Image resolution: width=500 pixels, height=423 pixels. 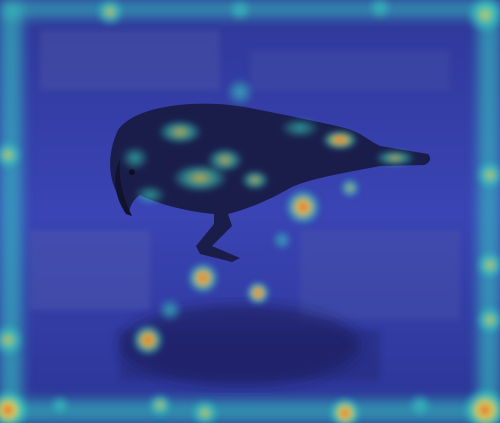 I want to click on bird-shadow, so click(x=240, y=345).